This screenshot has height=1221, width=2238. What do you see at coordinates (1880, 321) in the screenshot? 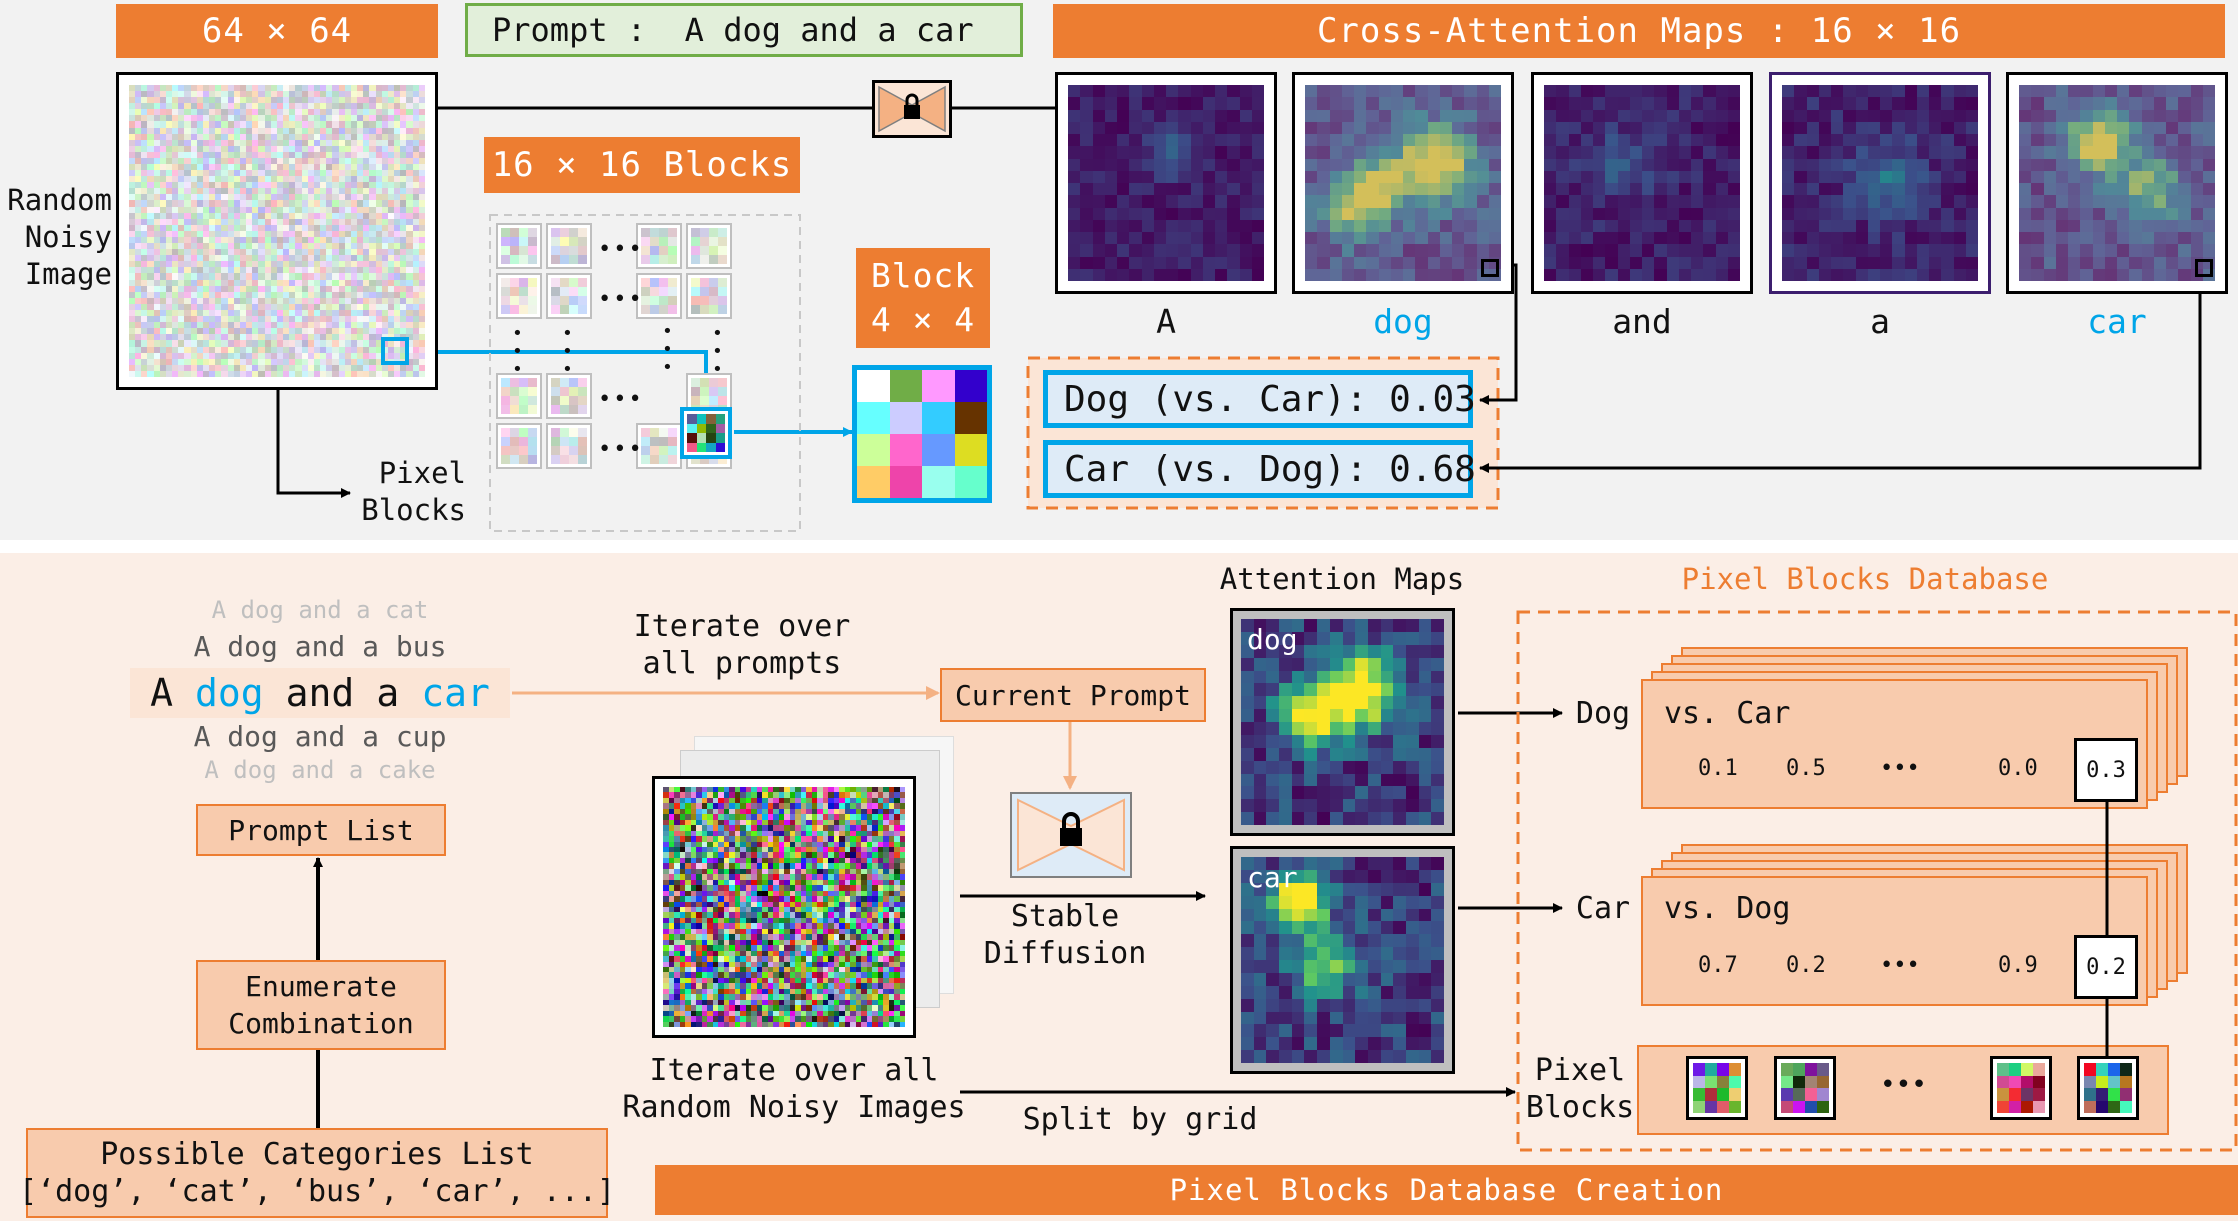
I see `token-label-3: a` at bounding box center [1880, 321].